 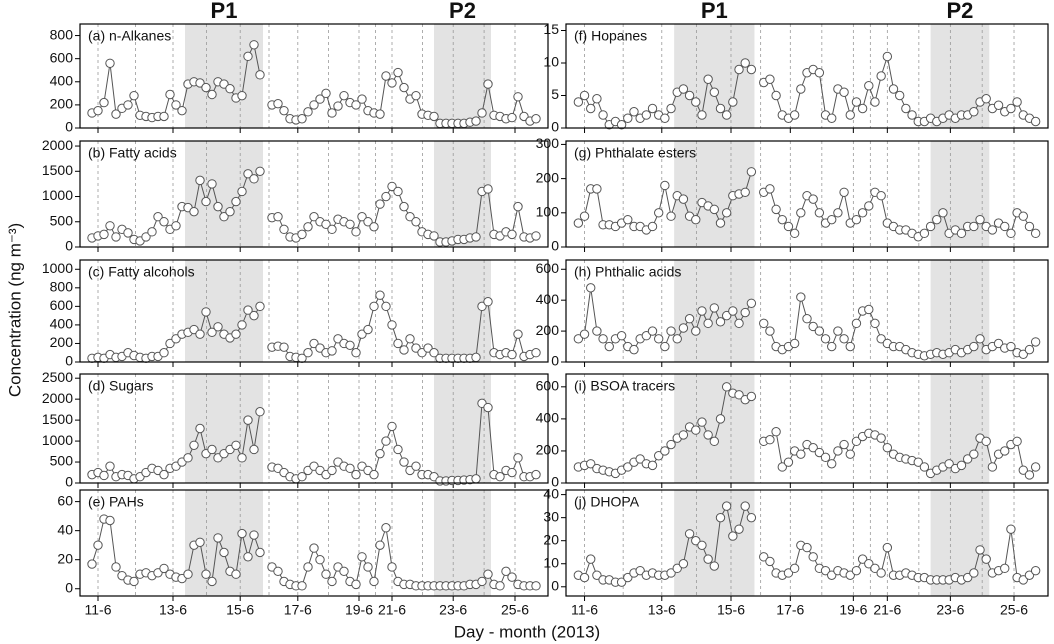 I want to click on panel-frame, so click(x=807, y=428).